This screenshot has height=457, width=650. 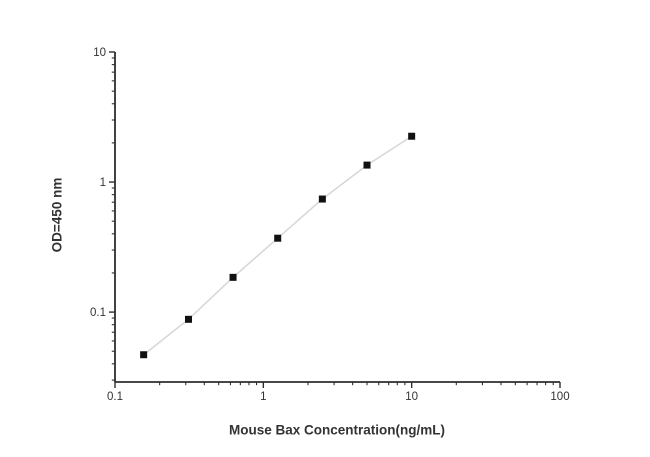 I want to click on x-tick-label: 100, so click(x=559, y=397).